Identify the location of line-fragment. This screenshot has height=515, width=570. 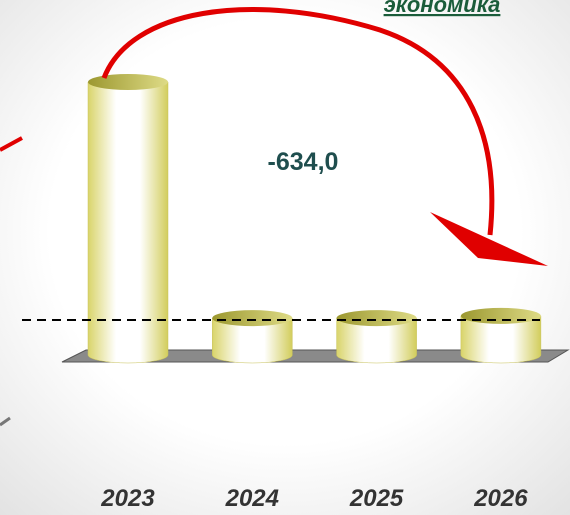
(5, 421).